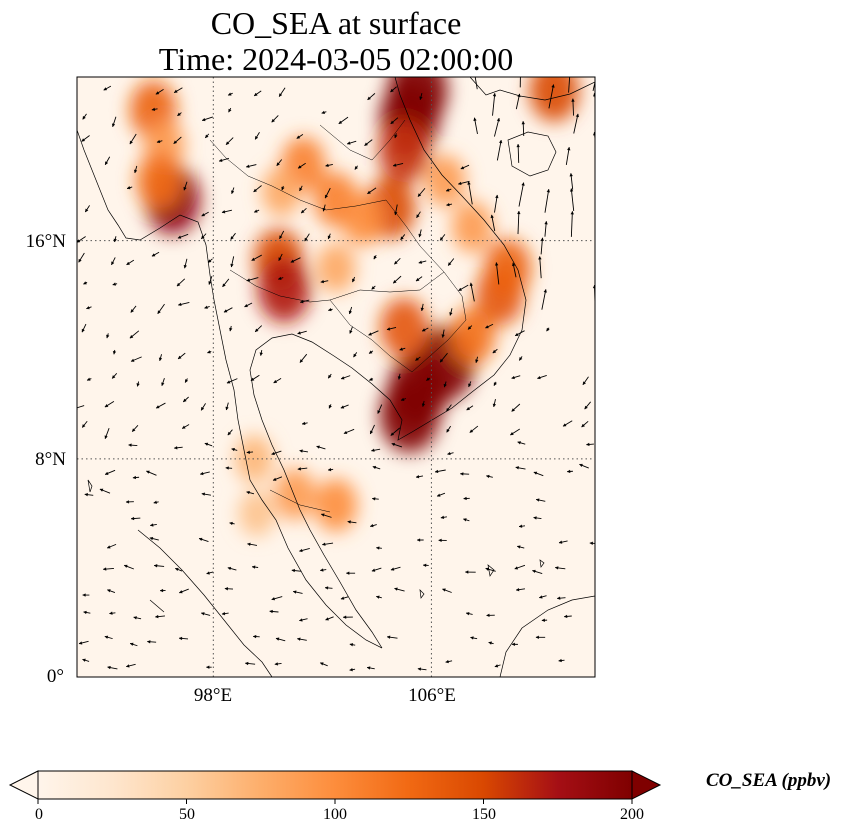 Image resolution: width=854 pixels, height=836 pixels. What do you see at coordinates (646, 785) in the screenshot?
I see `colorbar-over-arrow` at bounding box center [646, 785].